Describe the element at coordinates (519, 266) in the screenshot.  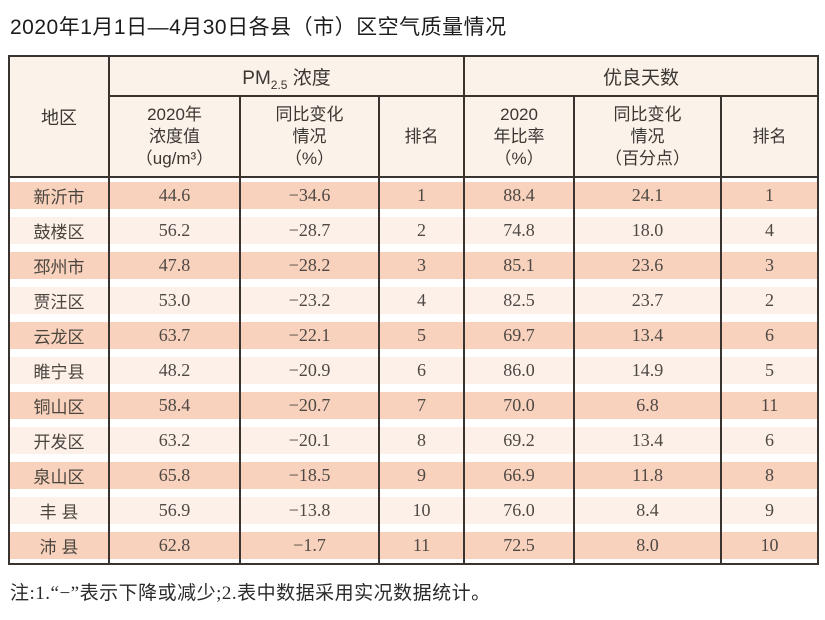
I see `cell-good-days-rate: 85.1` at that location.